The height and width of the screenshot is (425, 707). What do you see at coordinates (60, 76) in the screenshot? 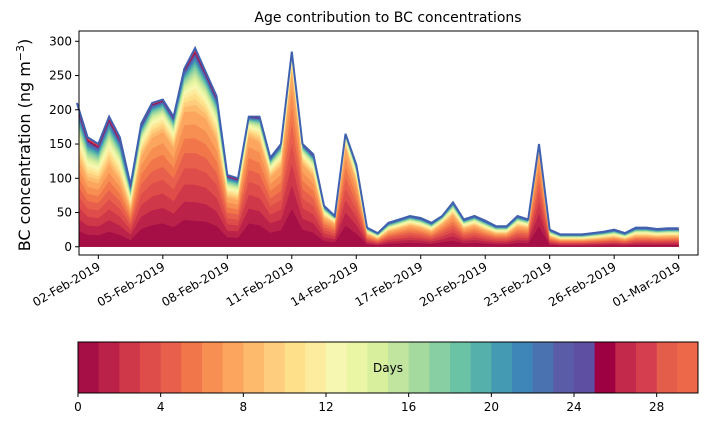
I see `y-tick-label: 250` at bounding box center [60, 76].